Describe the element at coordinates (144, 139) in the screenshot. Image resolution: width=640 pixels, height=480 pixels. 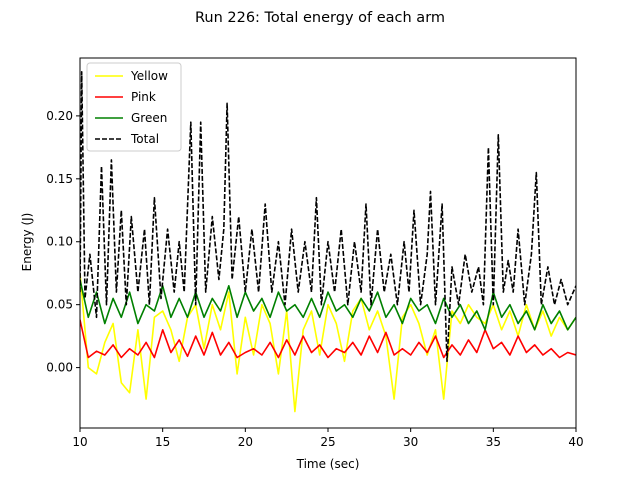
I see `legend-label-total: Total` at that location.